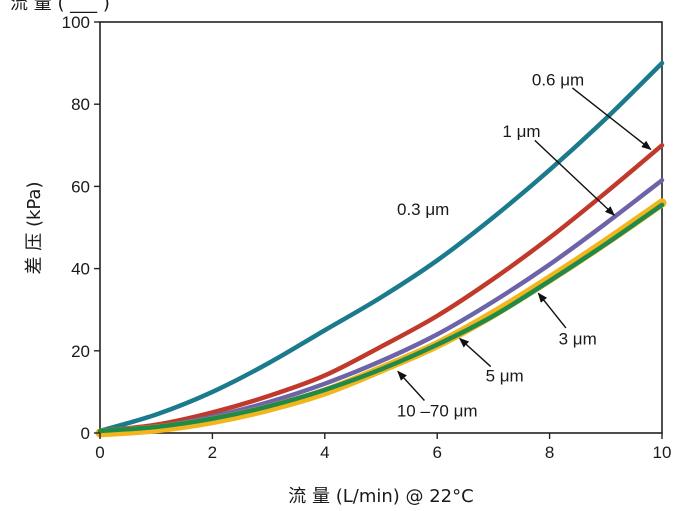  I want to click on y-tick-label: 0, so click(85, 433).